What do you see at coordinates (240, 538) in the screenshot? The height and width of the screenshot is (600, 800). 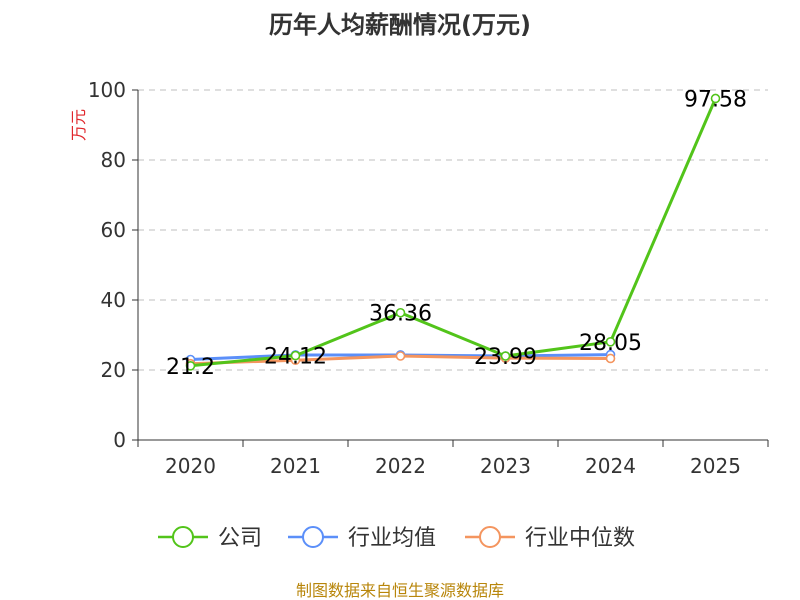 I see `legend-label: 公司` at bounding box center [240, 538].